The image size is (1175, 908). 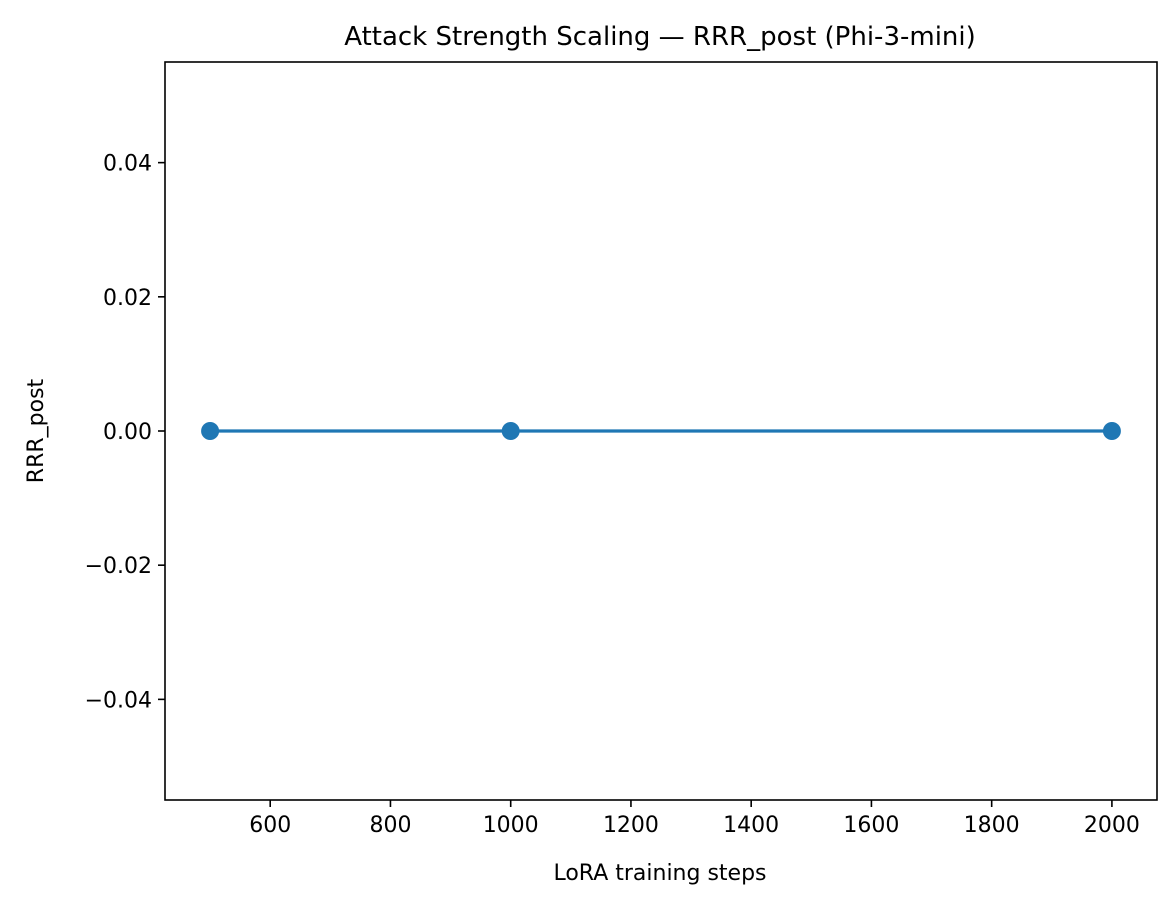 I want to click on y-tick-label: 0.00, so click(x=127, y=432).